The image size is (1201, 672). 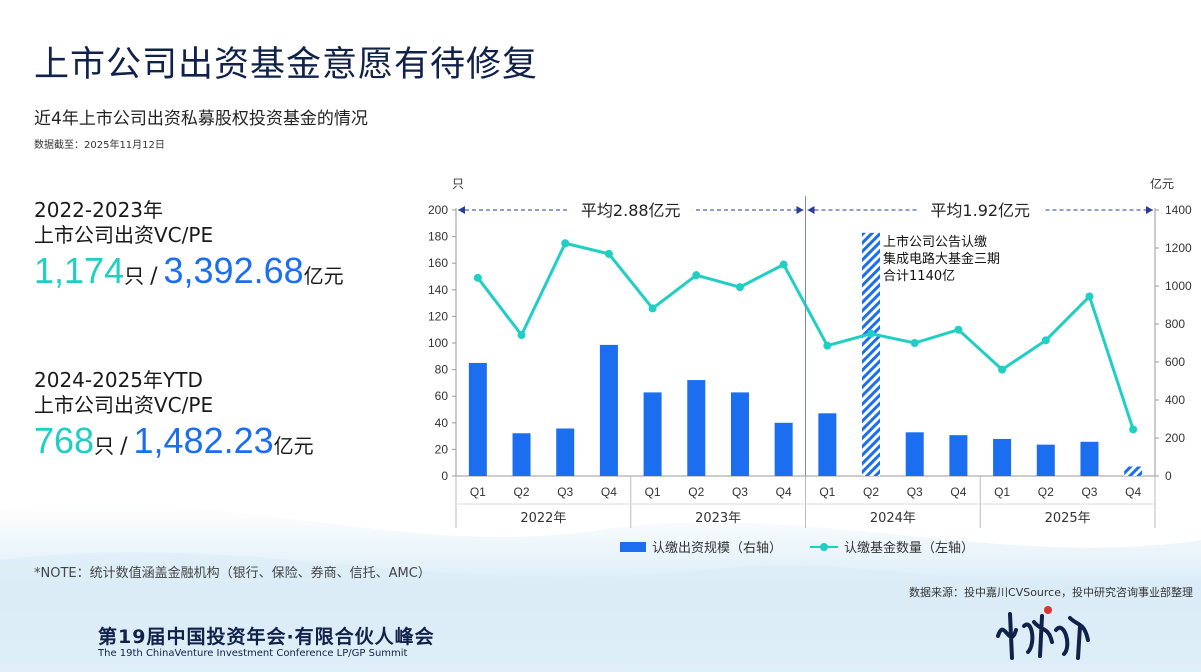 I want to click on average-label: 平均2.88亿元, so click(x=631, y=210).